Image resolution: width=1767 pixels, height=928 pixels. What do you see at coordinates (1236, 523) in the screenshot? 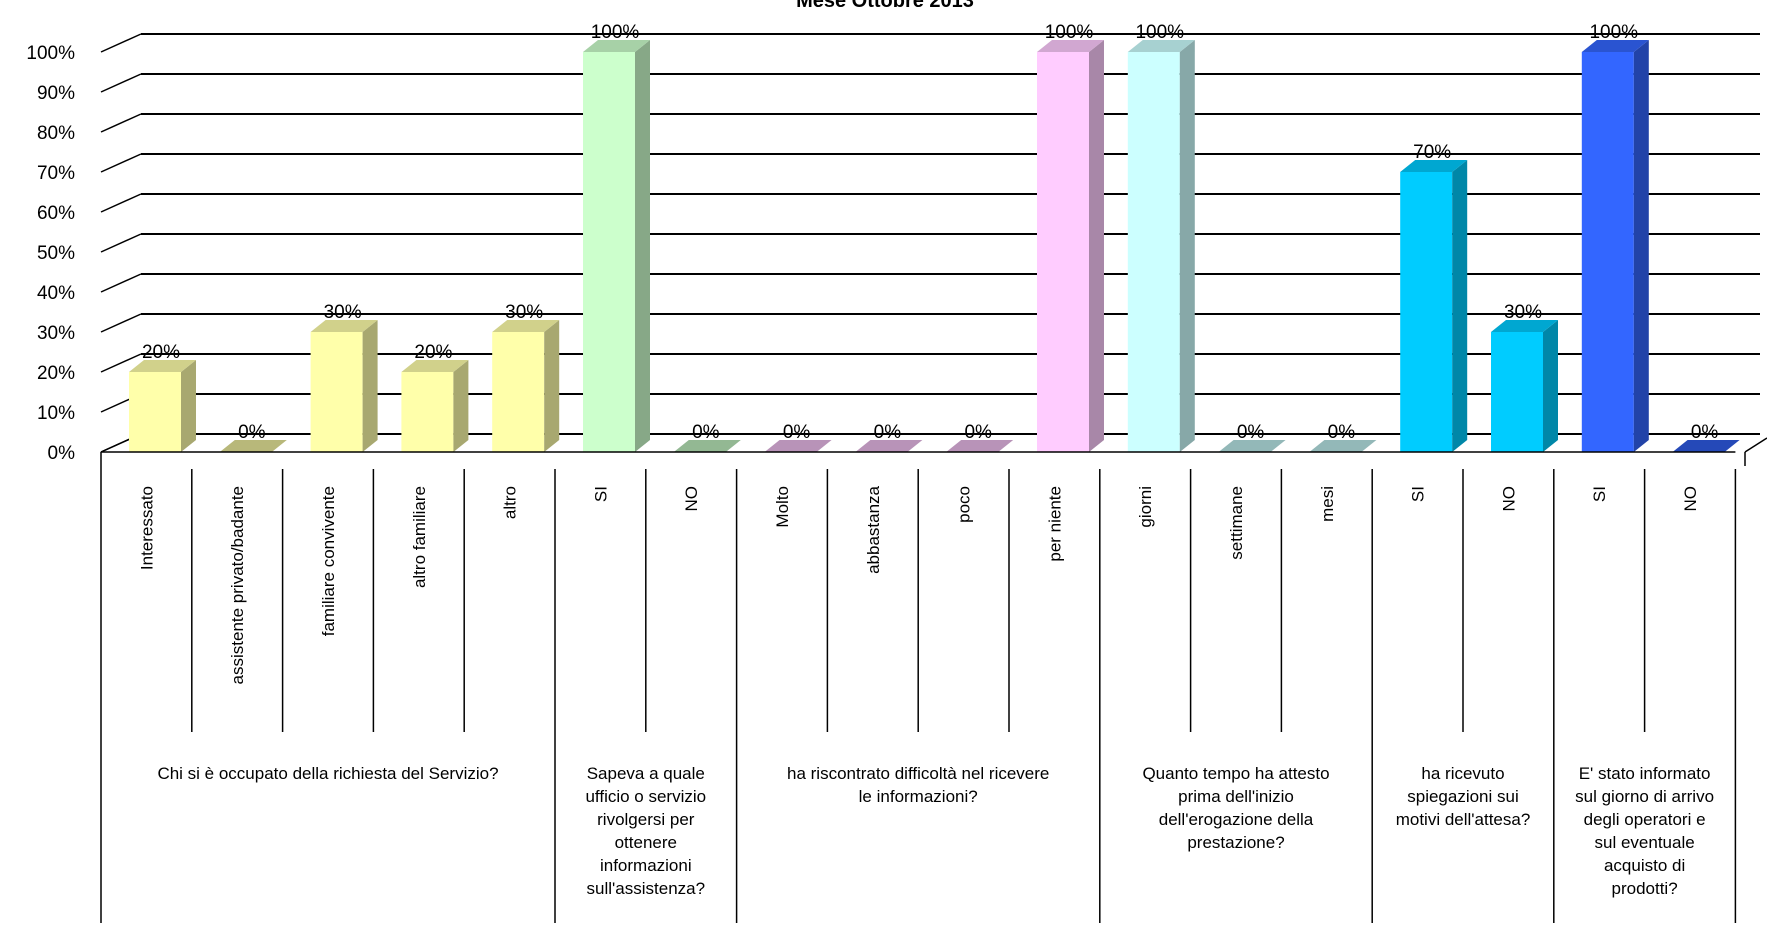
I see `category-label: settimane` at bounding box center [1236, 523].